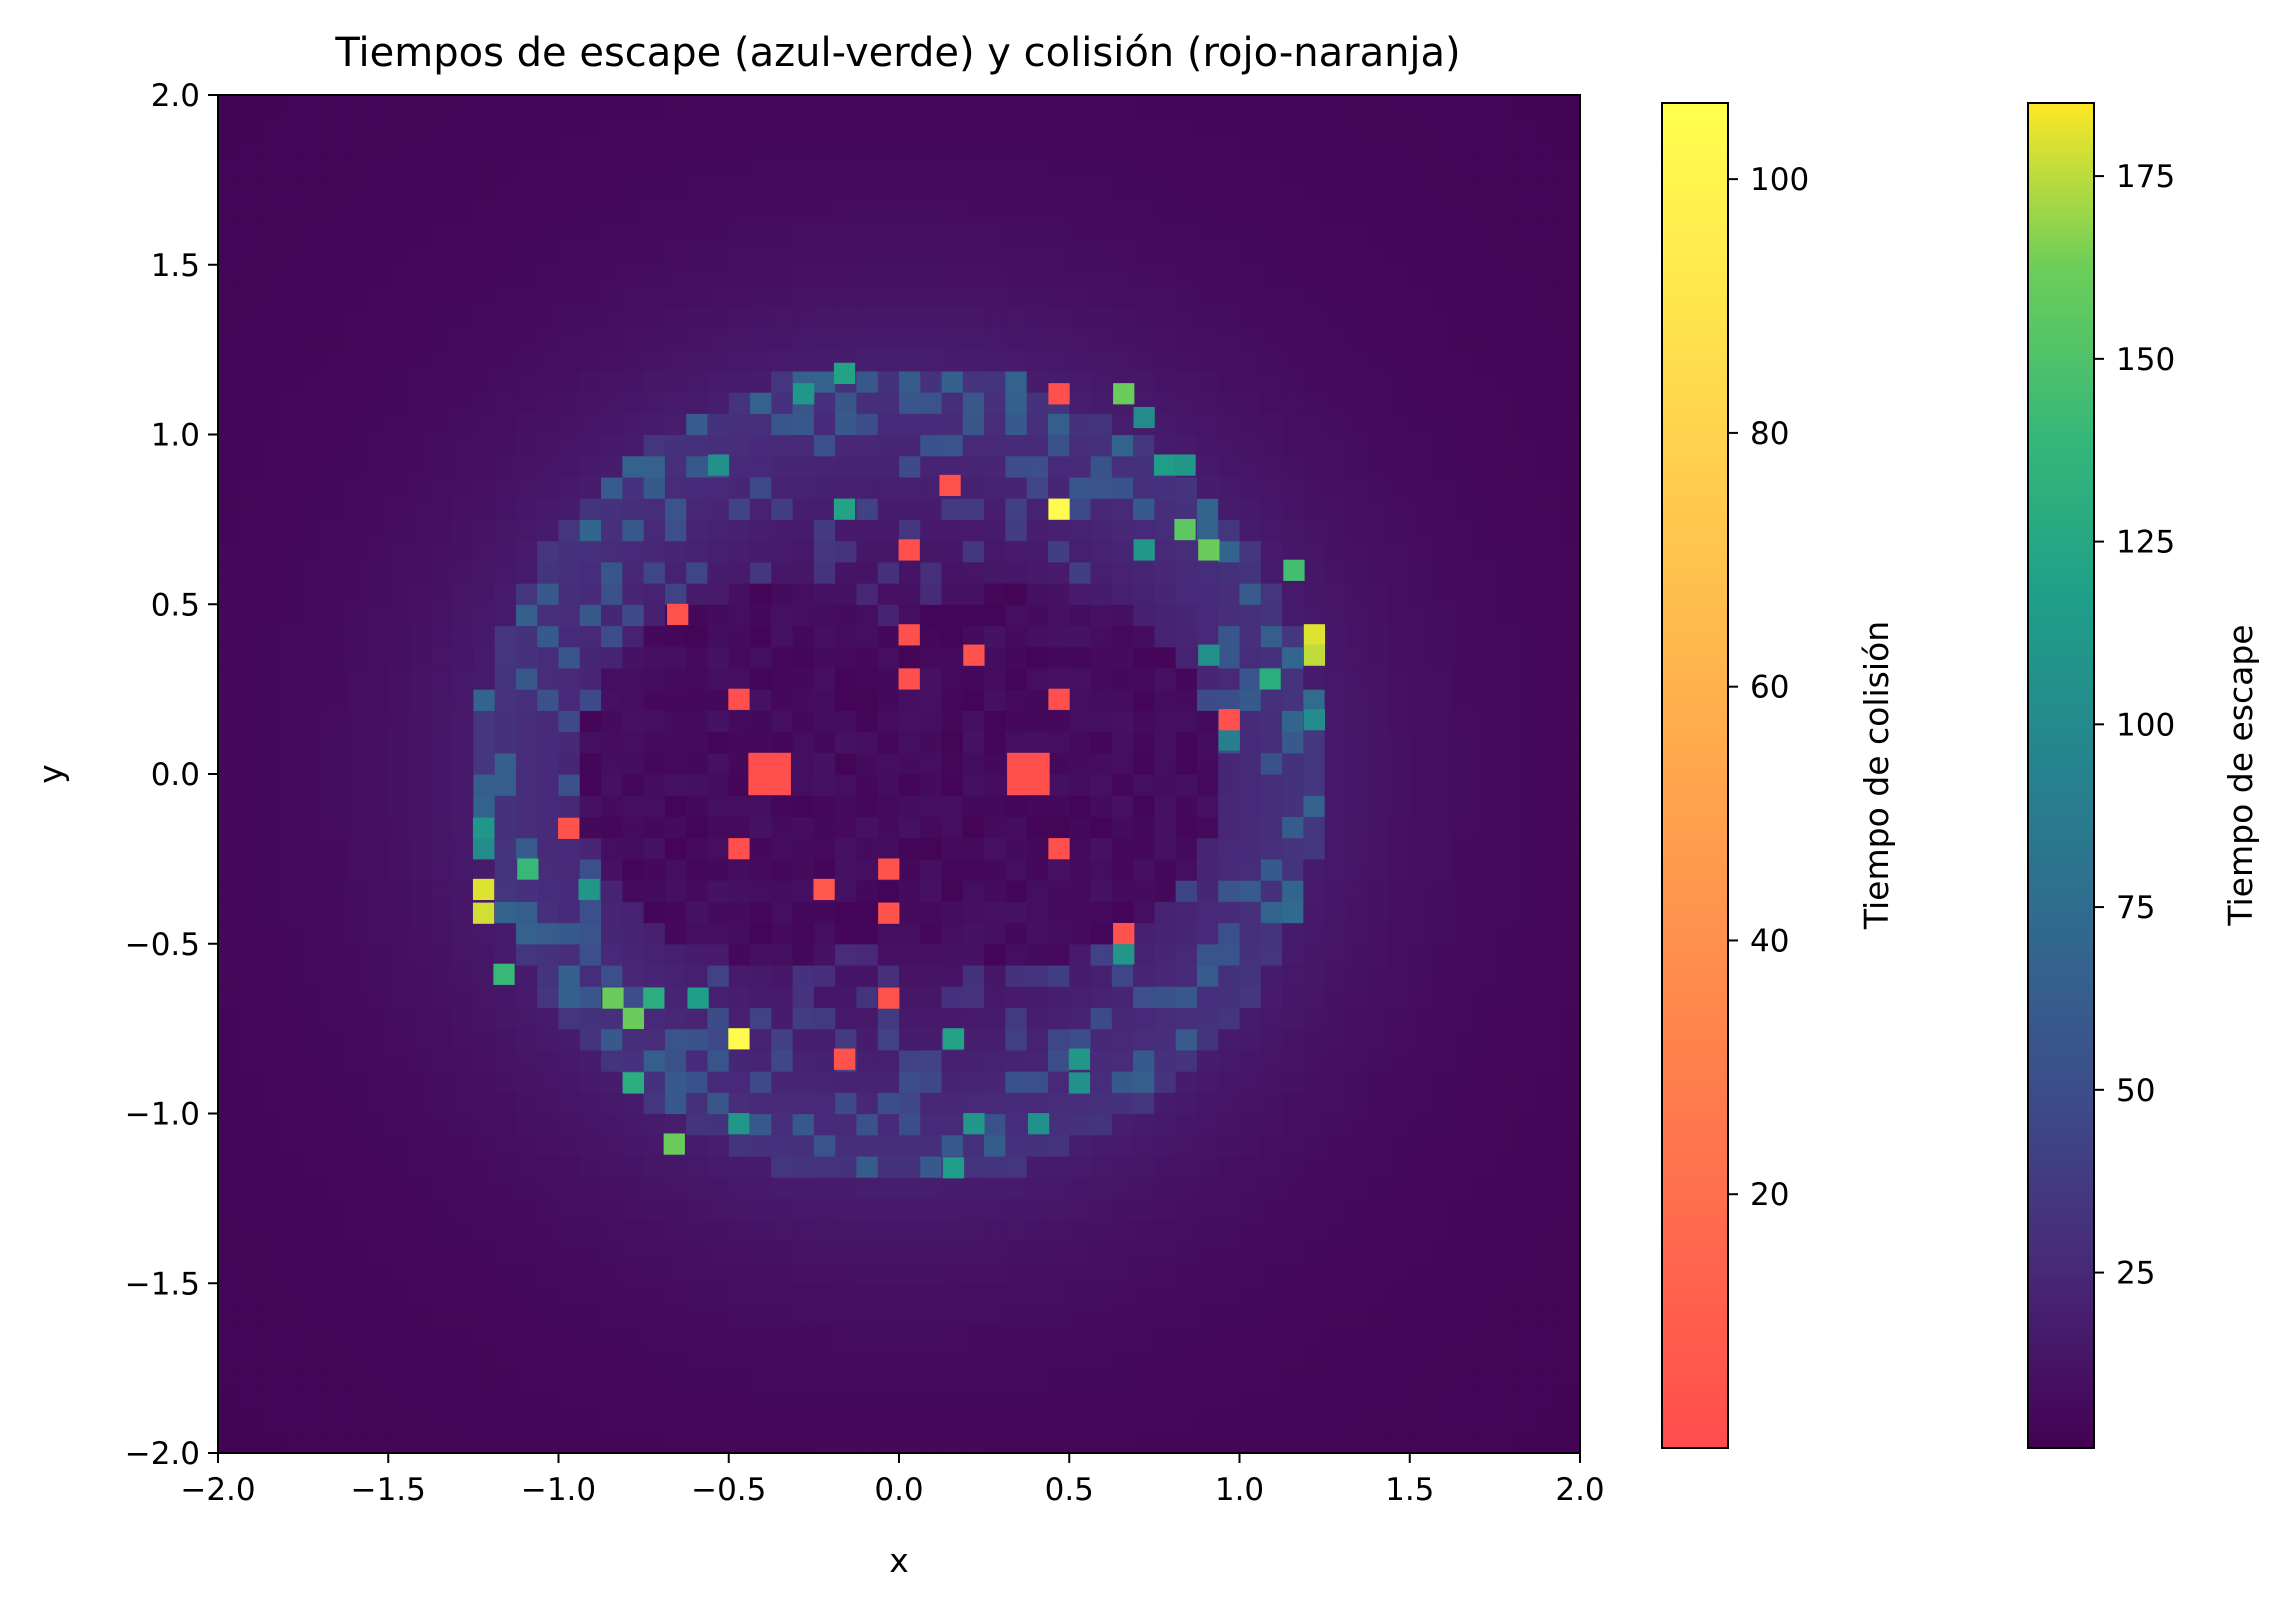 Image resolution: width=2282 pixels, height=1608 pixels. What do you see at coordinates (589, 889) in the screenshot?
I see `escape-cell` at bounding box center [589, 889].